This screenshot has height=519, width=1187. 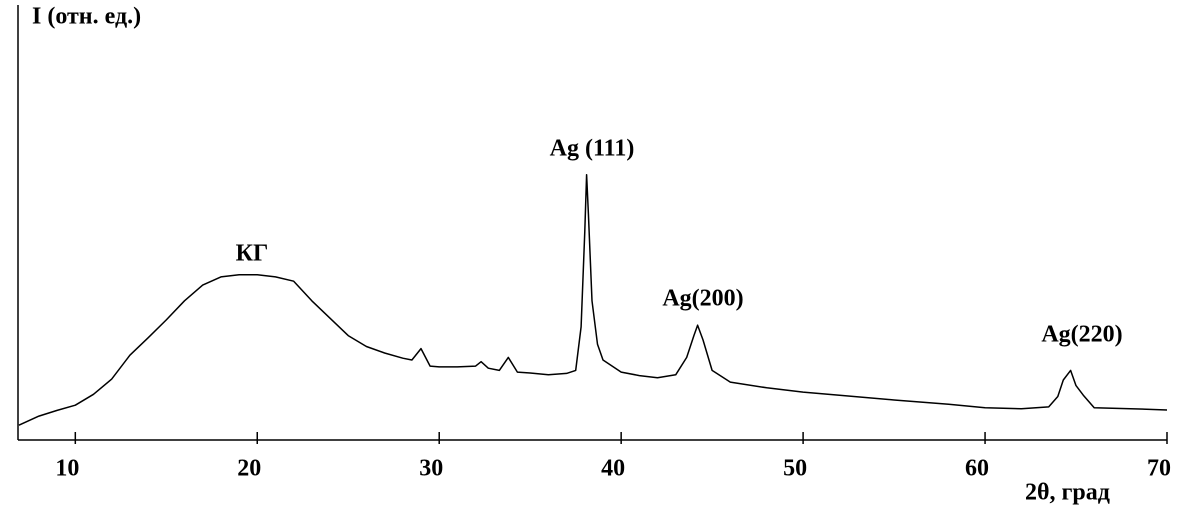 I want to click on x-tick-label: 30, so click(x=431, y=469).